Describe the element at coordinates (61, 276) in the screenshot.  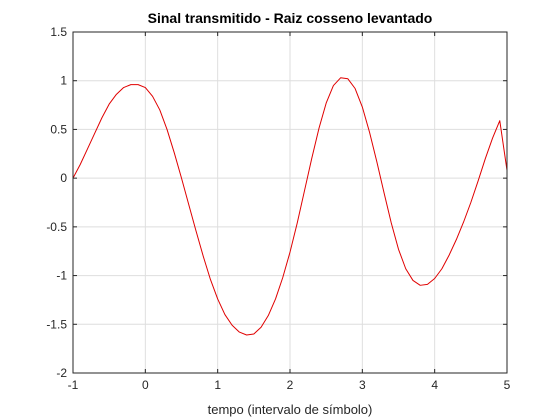
I see `y-tick-label: -1` at that location.